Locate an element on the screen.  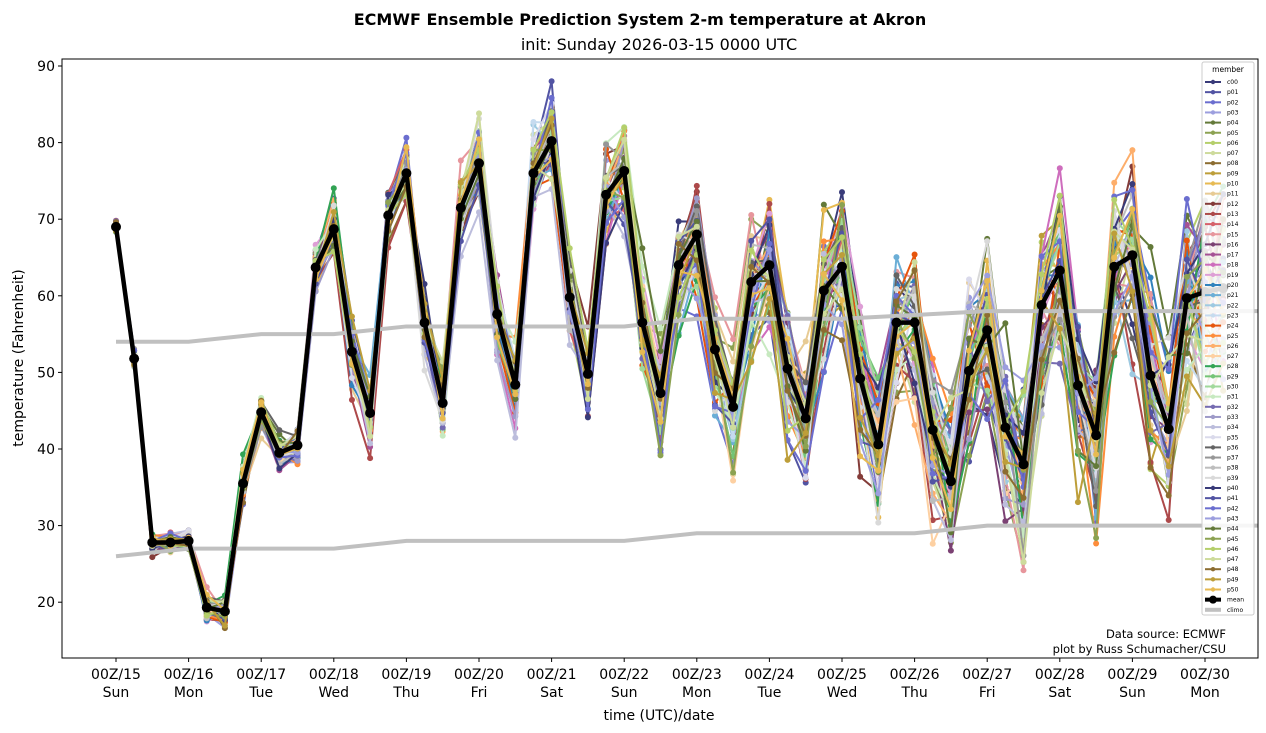
legend-label: c00 is located at coordinates (1232, 82).